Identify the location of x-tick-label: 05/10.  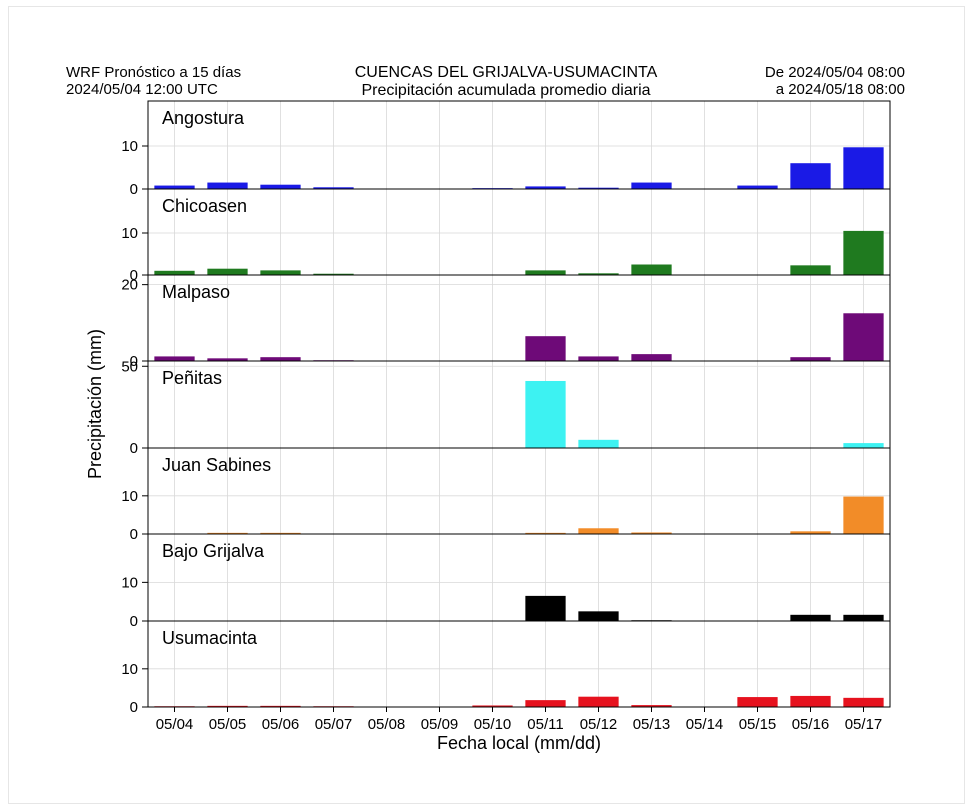
(493, 724).